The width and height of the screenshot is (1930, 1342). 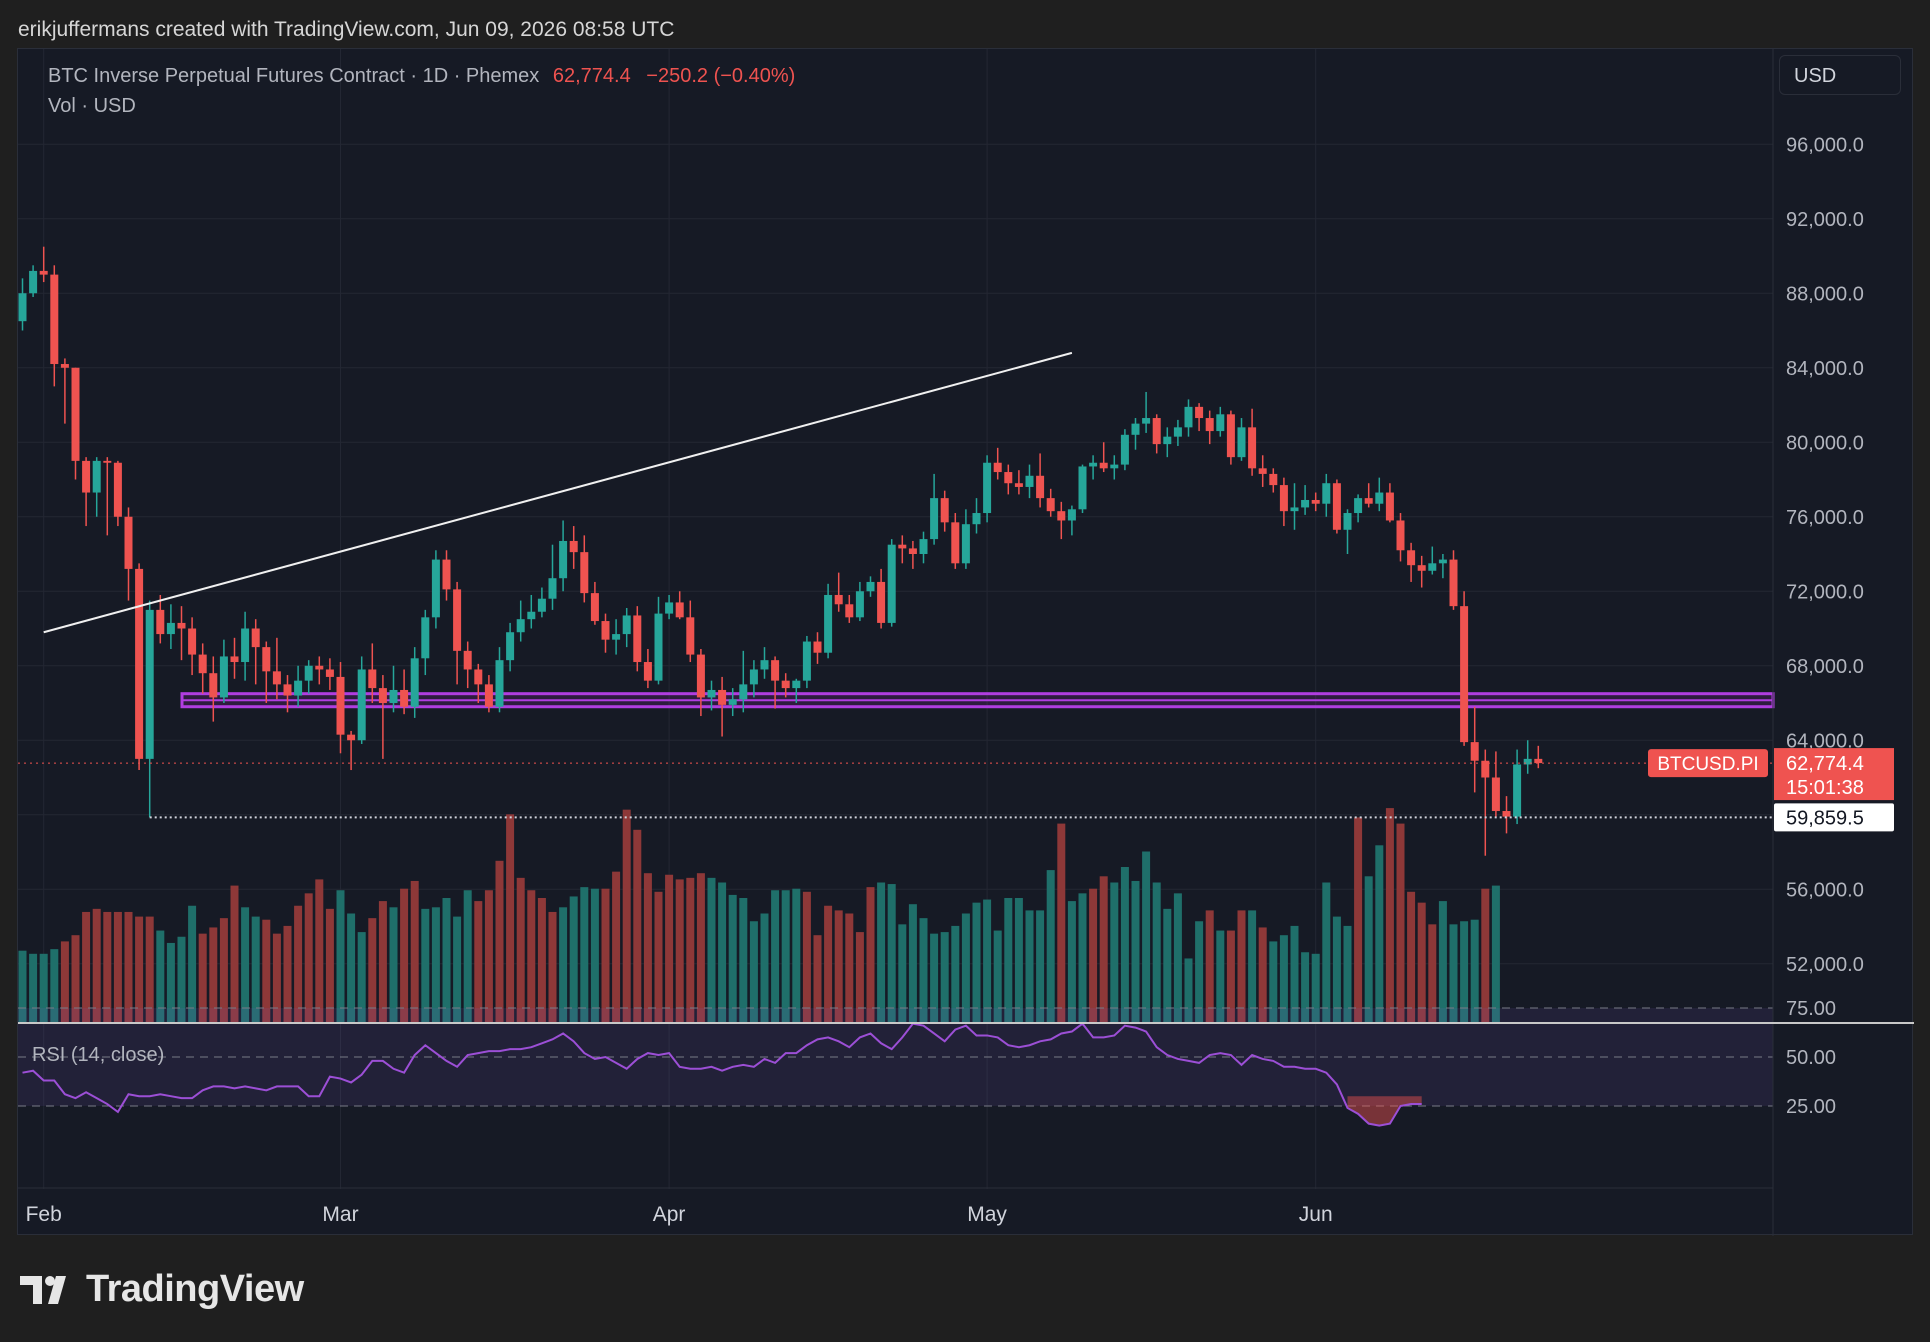 I want to click on rsi-pane: 75.00 50.00 25.00, so click(x=927, y=1062).